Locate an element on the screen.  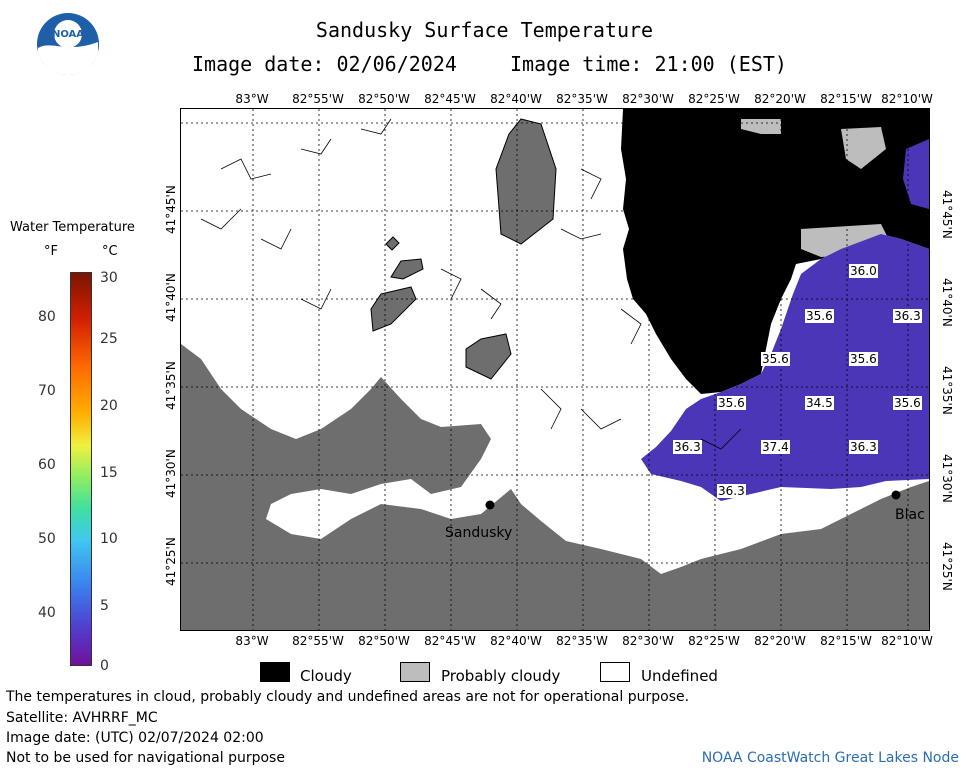
colorbar-c-tick: 10 is located at coordinates (109, 539).